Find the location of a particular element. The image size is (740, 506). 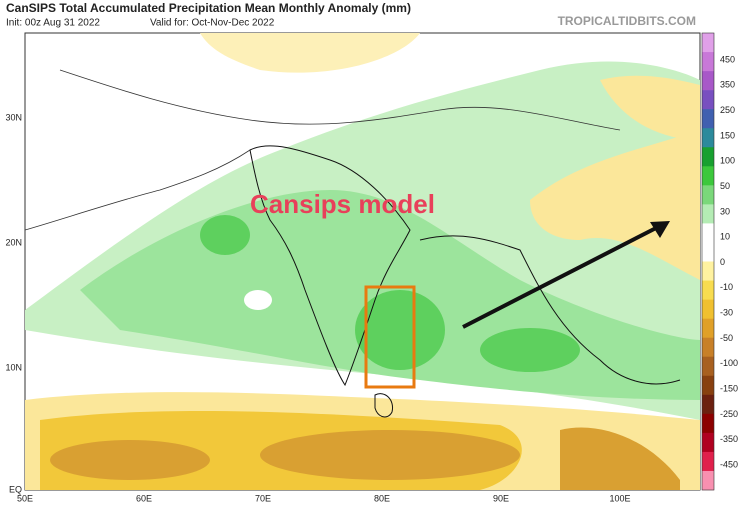

colorbar-label: 350 is located at coordinates (727, 85).